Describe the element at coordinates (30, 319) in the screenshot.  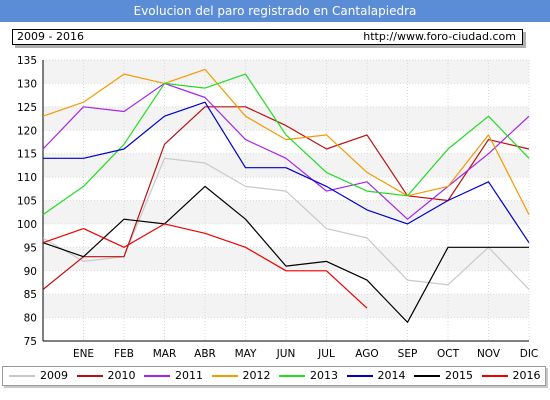
I see `y-tick-label: 80` at that location.